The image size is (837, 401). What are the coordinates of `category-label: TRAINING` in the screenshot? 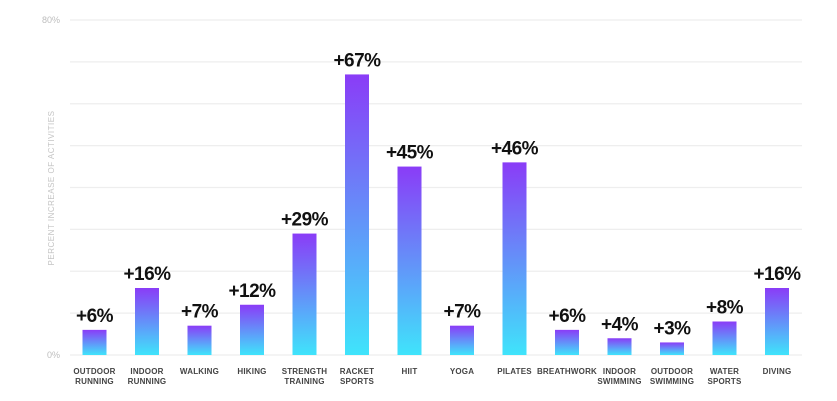 It's located at (304, 381).